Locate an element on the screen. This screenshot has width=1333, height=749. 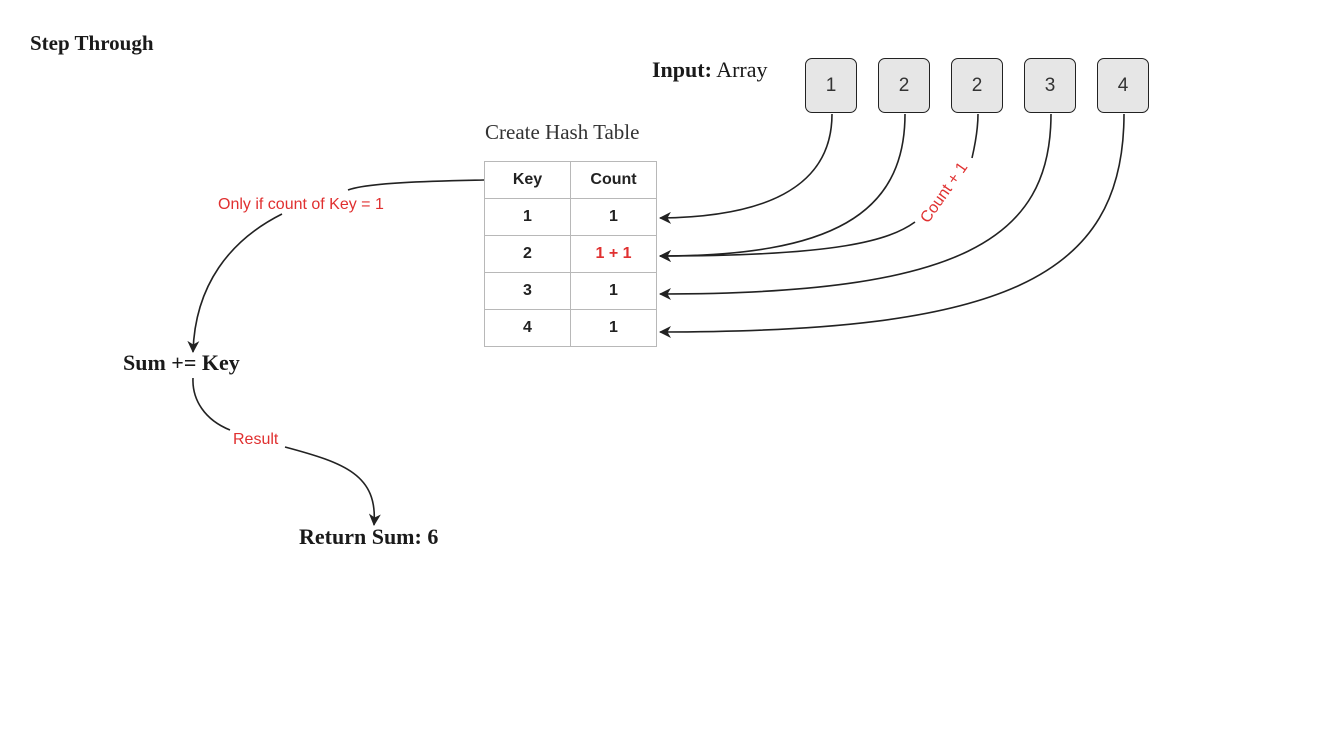
key-cell: 4 is located at coordinates (527, 328).